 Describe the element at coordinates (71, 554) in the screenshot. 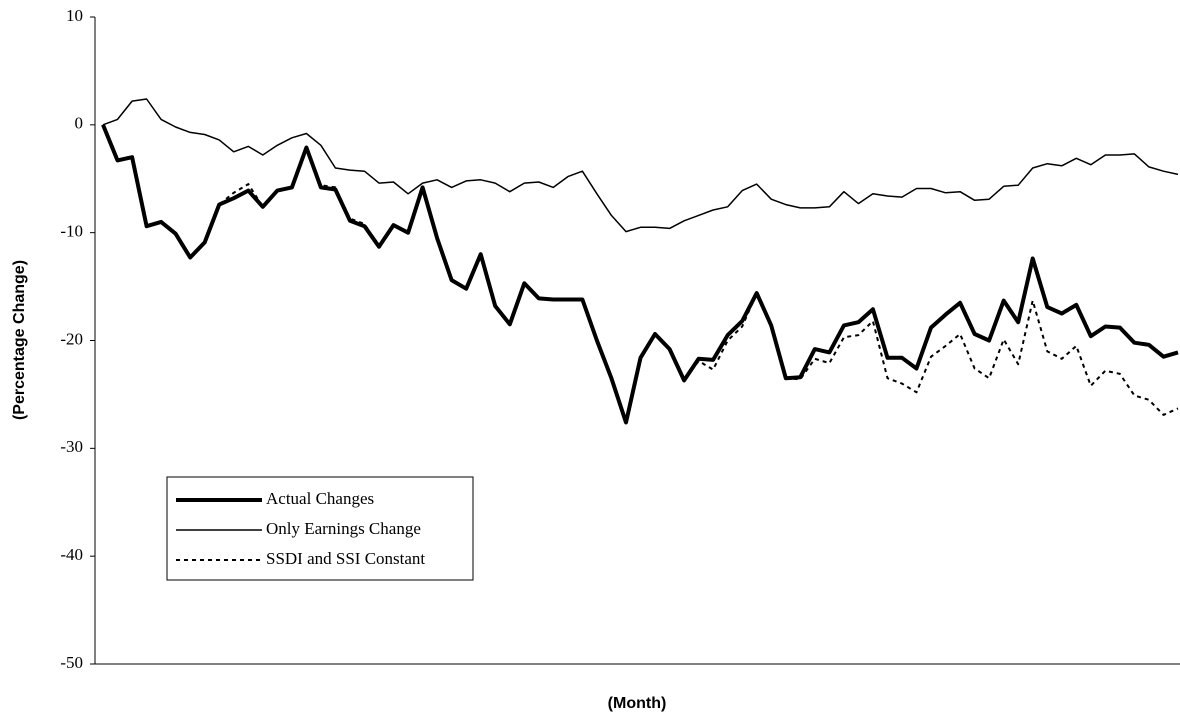

I see `y-tick-label: -40` at that location.